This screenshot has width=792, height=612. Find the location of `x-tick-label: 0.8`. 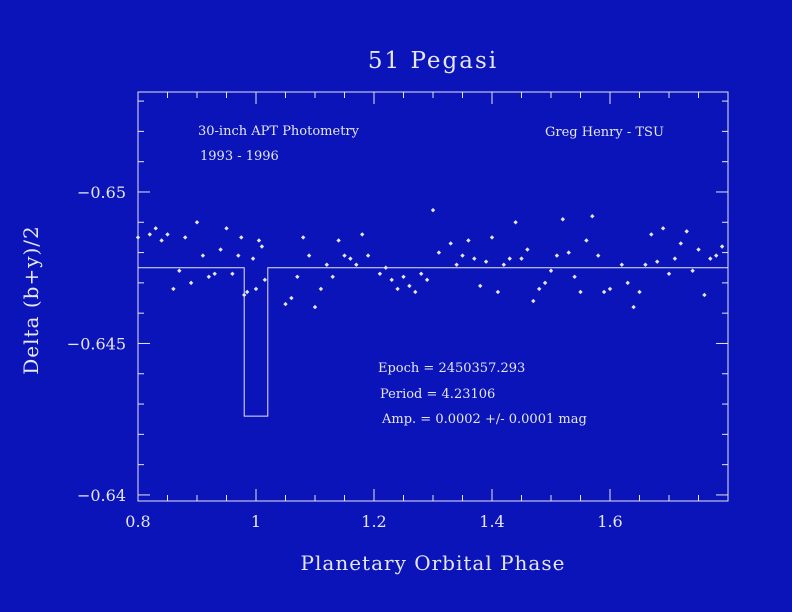

x-tick-label: 0.8 is located at coordinates (137, 521).